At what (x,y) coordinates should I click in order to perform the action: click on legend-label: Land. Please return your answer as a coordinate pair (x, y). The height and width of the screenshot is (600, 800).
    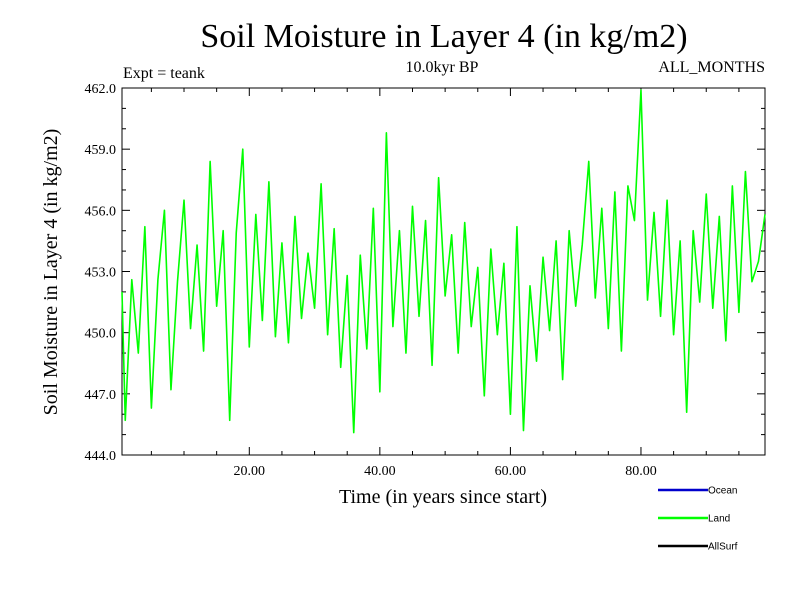
    Looking at the image, I should click on (719, 519).